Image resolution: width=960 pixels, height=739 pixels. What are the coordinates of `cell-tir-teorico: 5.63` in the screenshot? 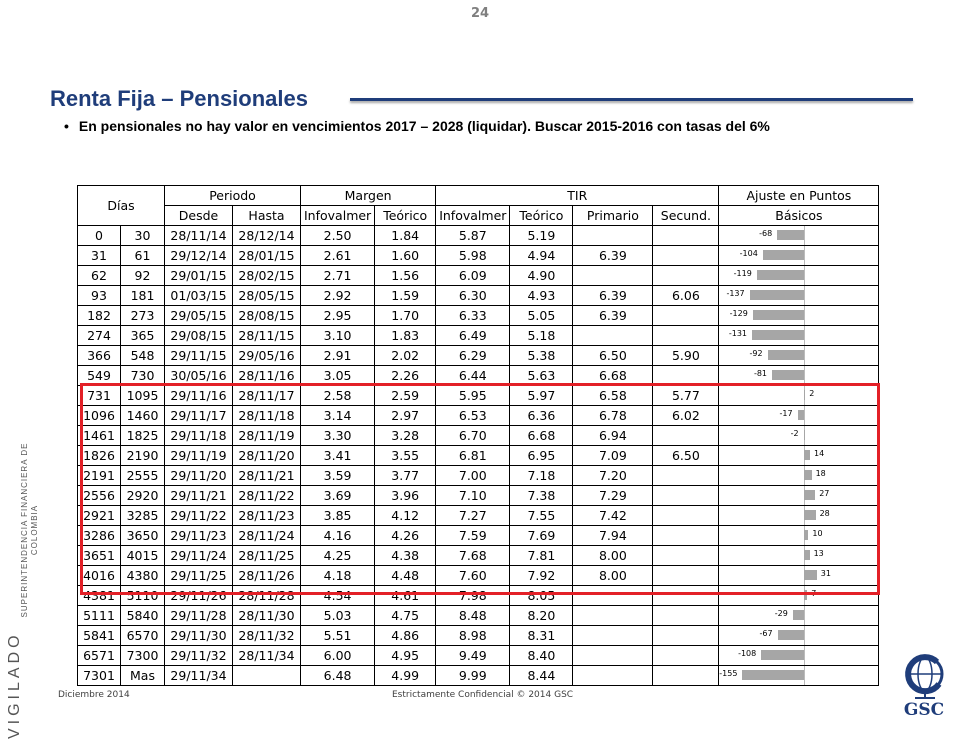 It's located at (541, 375).